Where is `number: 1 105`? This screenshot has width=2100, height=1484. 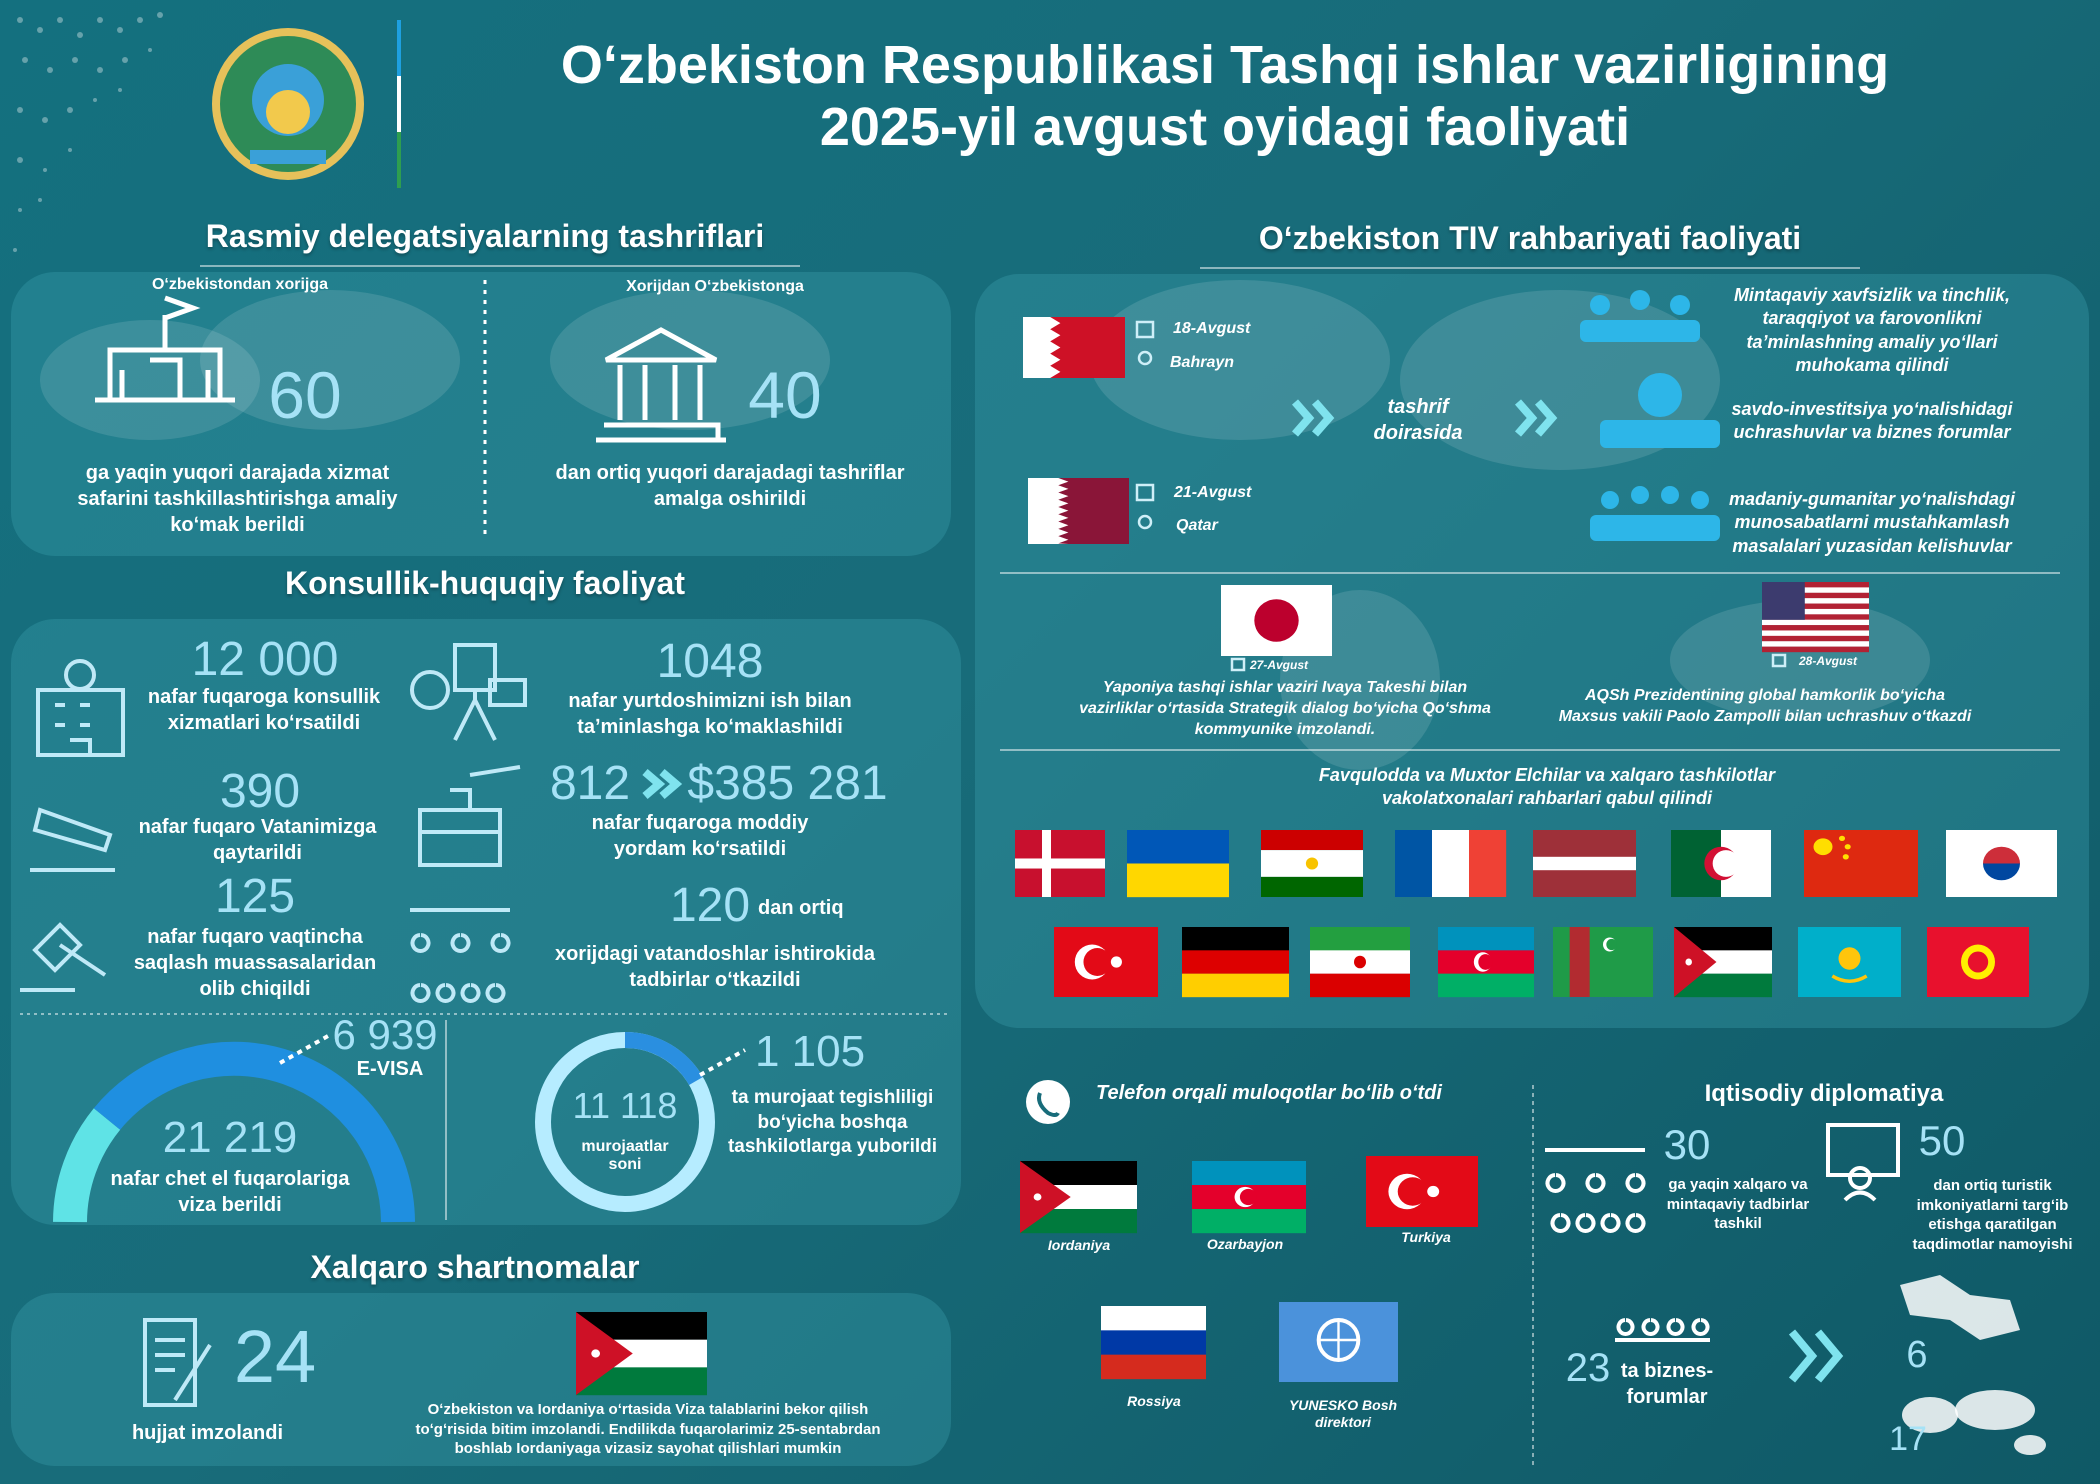
number: 1 105 is located at coordinates (810, 1051).